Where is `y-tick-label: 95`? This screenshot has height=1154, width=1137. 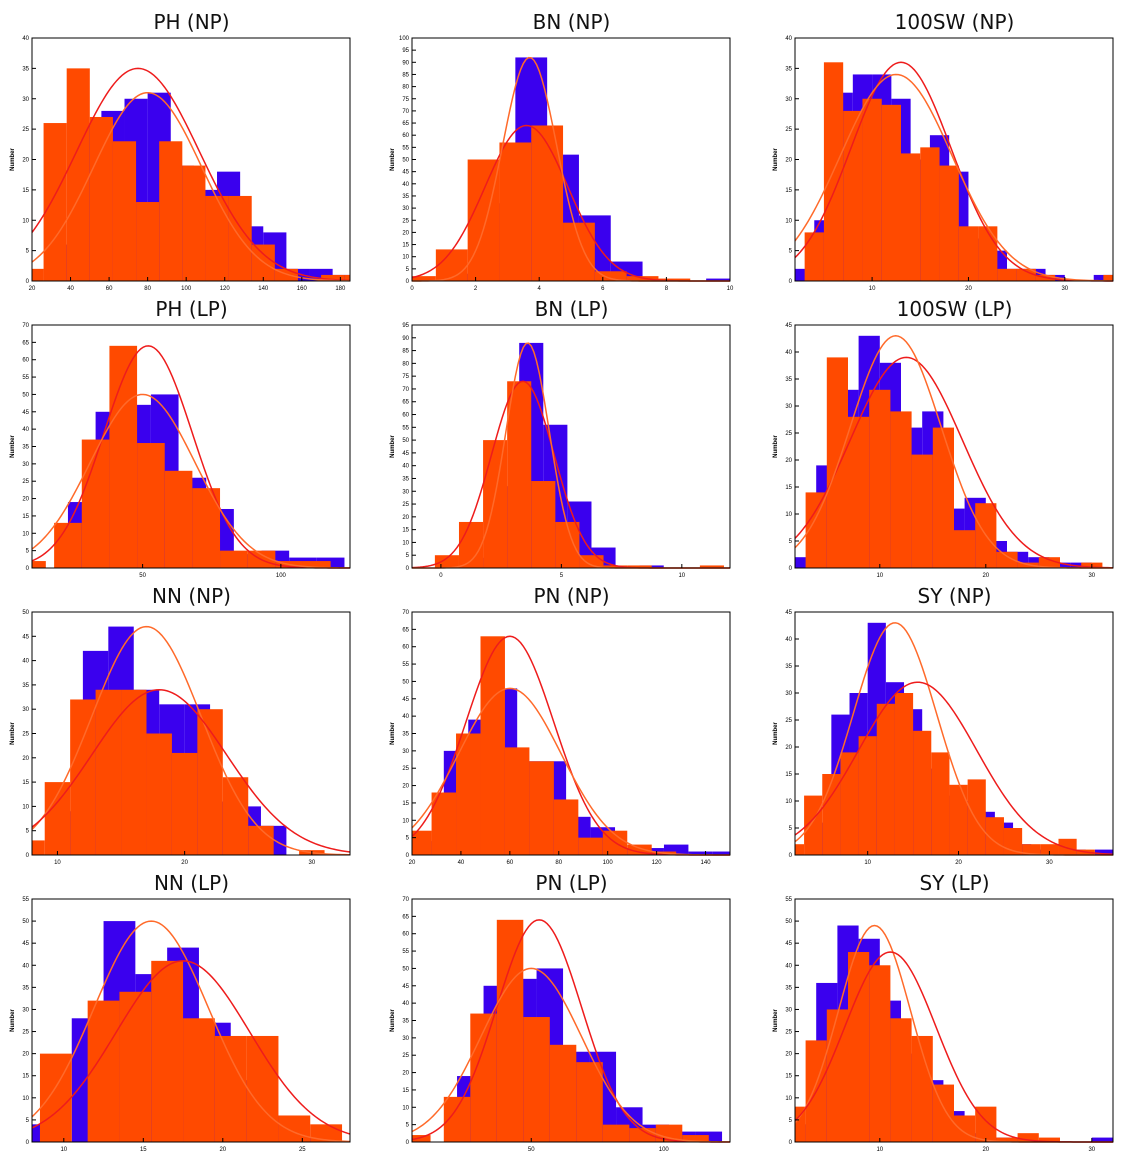
y-tick-label: 95 is located at coordinates (405, 51).